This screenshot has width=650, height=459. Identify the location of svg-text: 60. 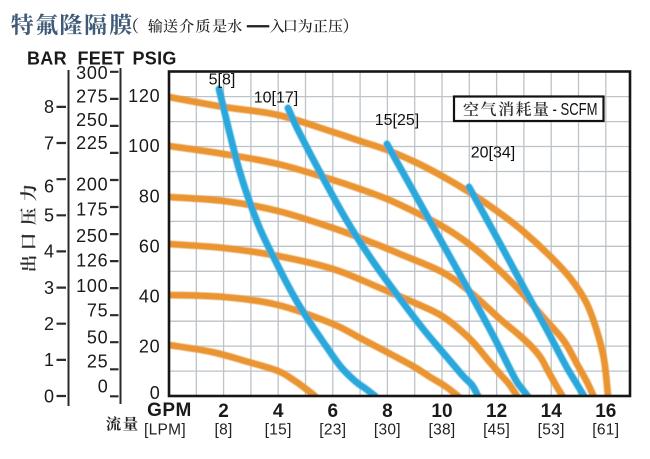
(150, 246).